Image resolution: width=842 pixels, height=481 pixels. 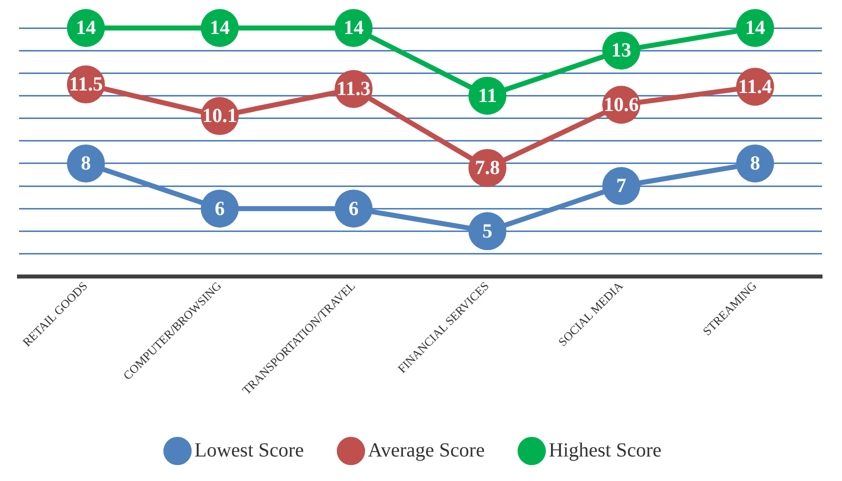 What do you see at coordinates (353, 89) in the screenshot?
I see `data-label: 11.3` at bounding box center [353, 89].